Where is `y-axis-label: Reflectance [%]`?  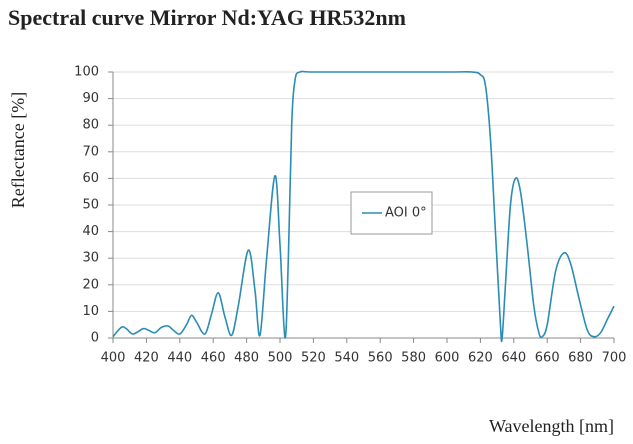 y-axis-label: Reflectance [%] is located at coordinates (18, 150).